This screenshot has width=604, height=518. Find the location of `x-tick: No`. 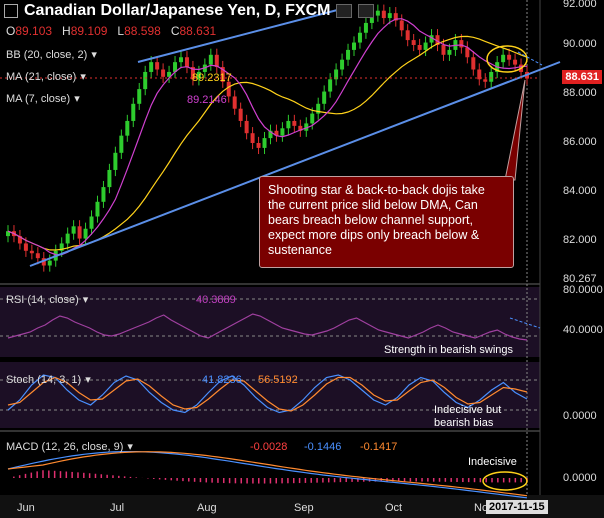

x-tick: No is located at coordinates (481, 508).